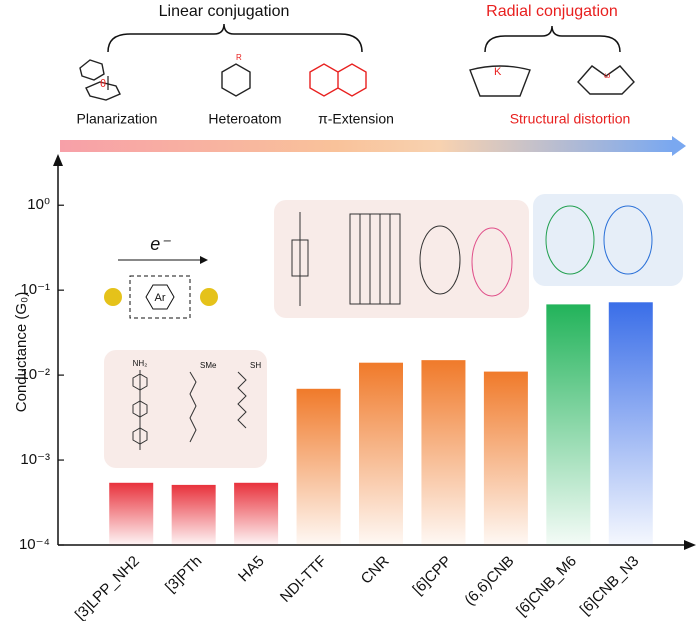 This screenshot has width=700, height=621. What do you see at coordinates (552, 11) in the screenshot?
I see `radial-title: Radial conjugation` at bounding box center [552, 11].